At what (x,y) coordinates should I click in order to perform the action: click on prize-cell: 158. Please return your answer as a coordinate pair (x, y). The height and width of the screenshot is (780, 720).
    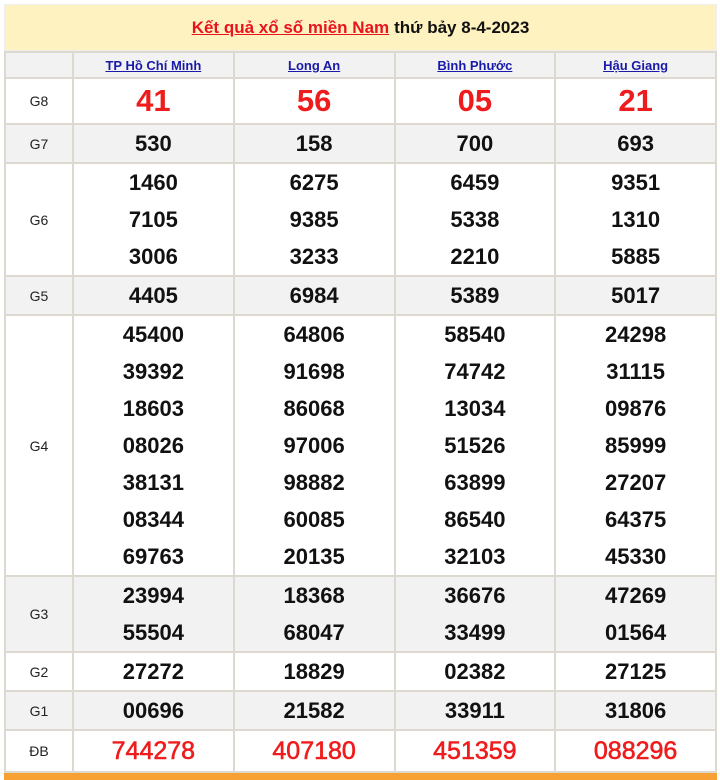
    Looking at the image, I should click on (314, 143).